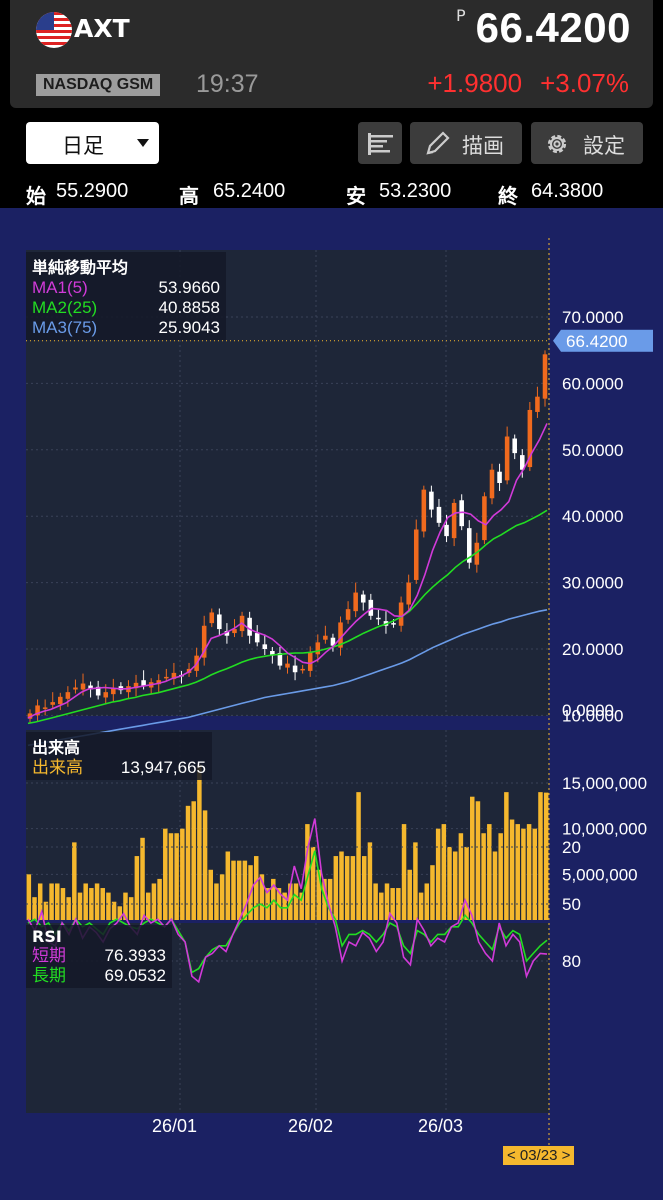 The height and width of the screenshot is (1200, 663). I want to click on quote-time: 19:37, so click(227, 84).